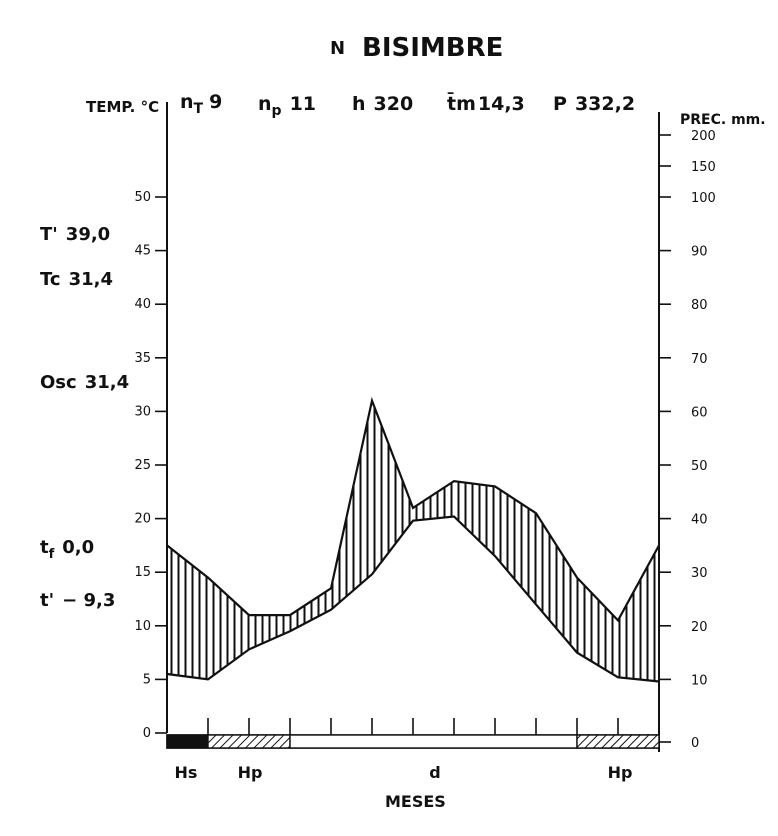 This screenshot has height=836, width=778. What do you see at coordinates (434, 772) in the screenshot?
I see `zone-label: d` at bounding box center [434, 772].